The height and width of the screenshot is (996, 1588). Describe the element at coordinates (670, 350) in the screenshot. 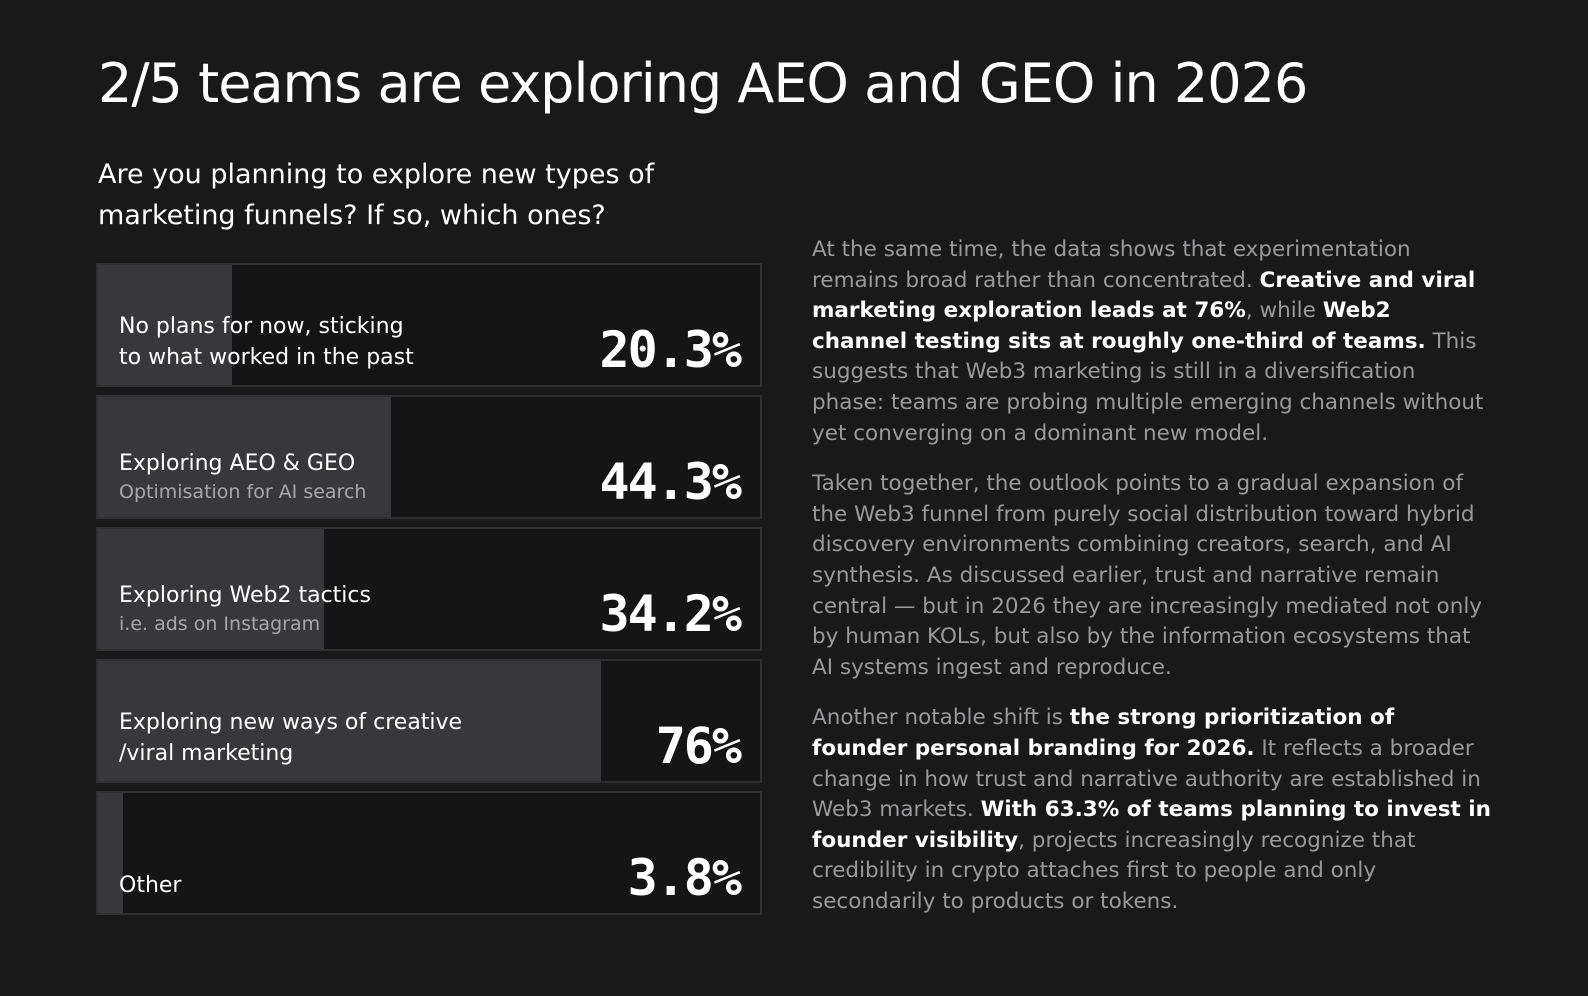

I see `bar-value-label: 20.3%` at that location.